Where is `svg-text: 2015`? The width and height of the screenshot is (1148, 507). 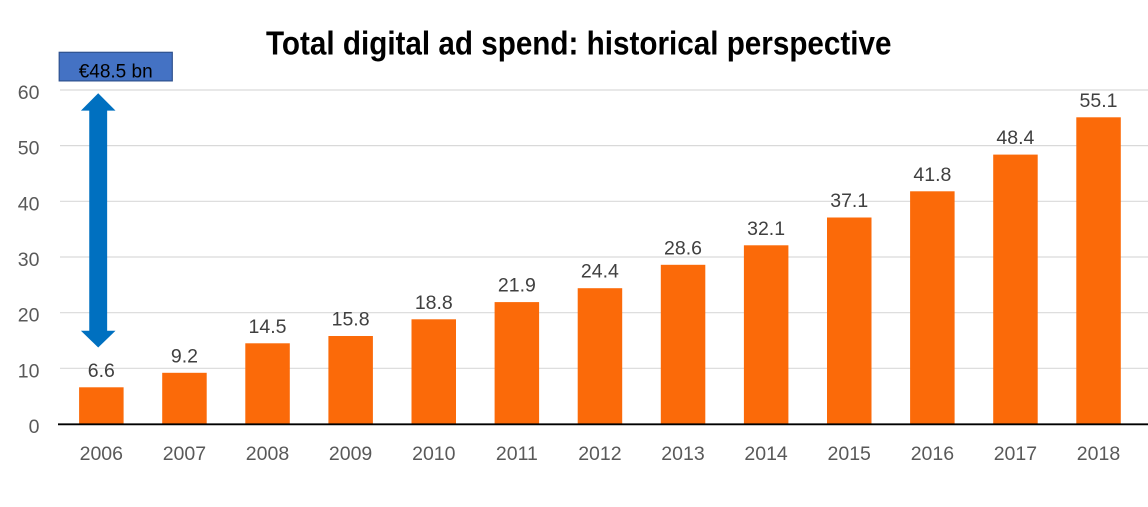 svg-text: 2015 is located at coordinates (850, 454).